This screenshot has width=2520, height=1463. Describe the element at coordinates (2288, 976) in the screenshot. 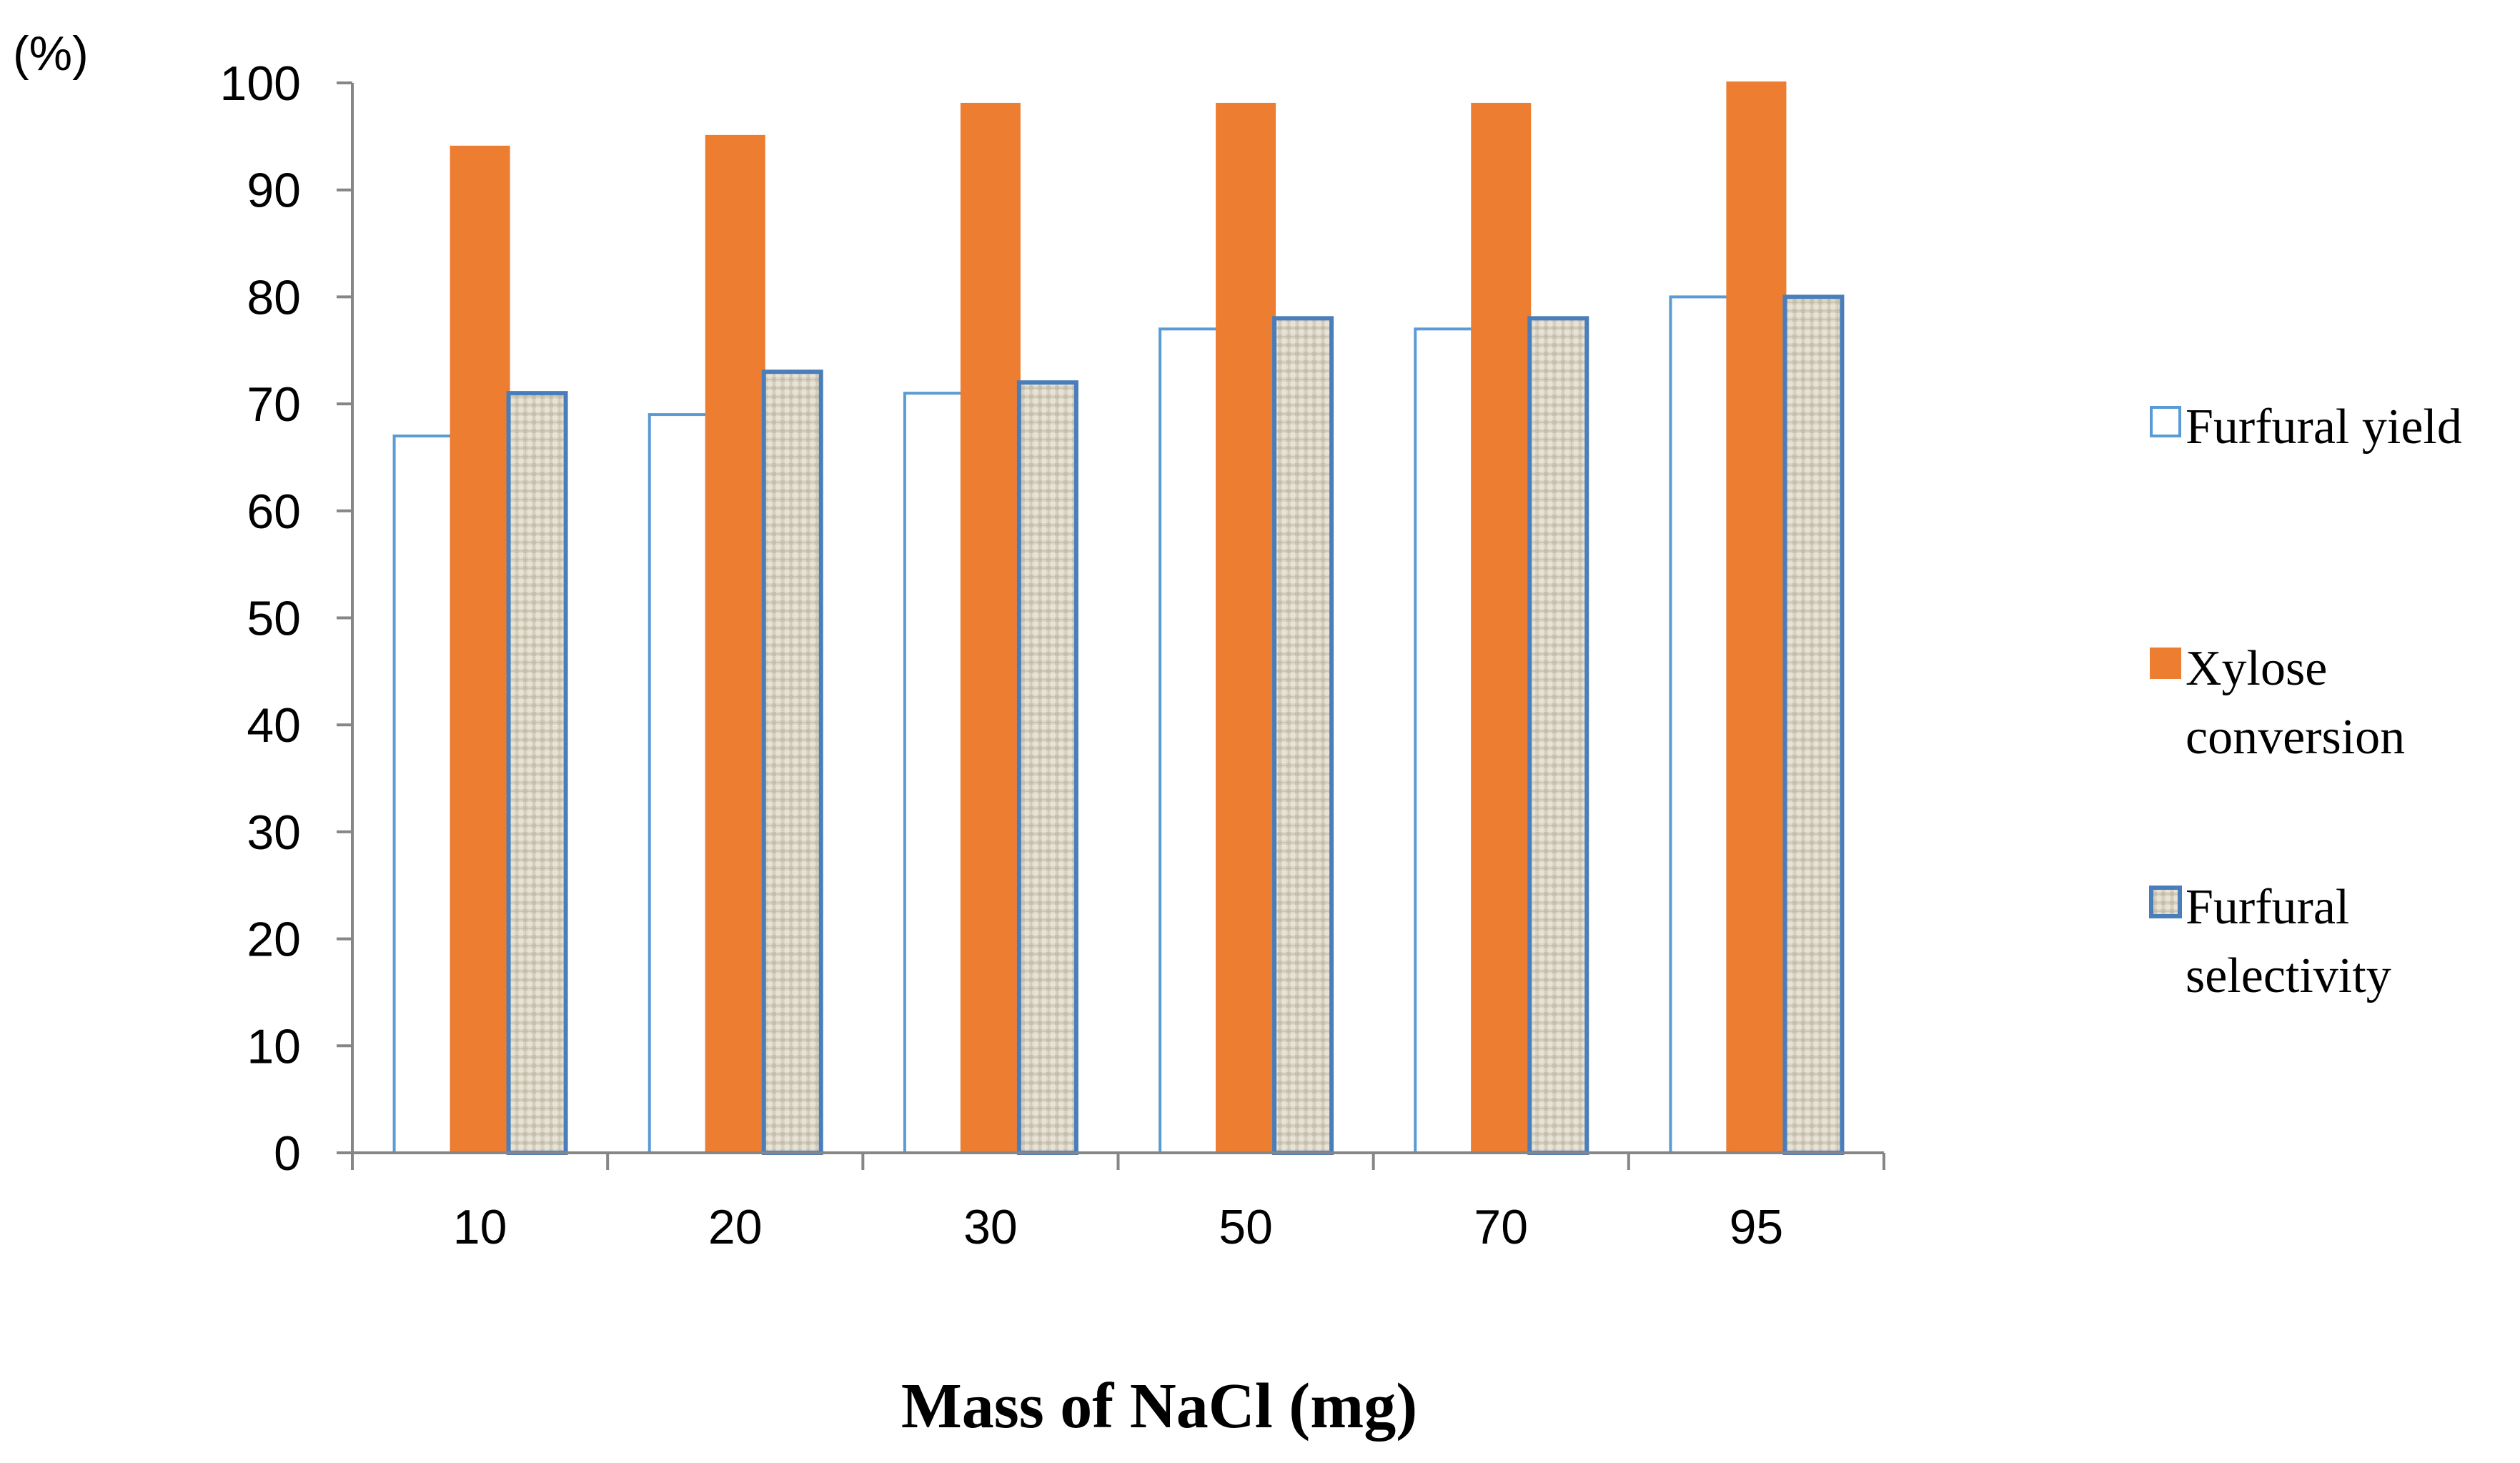

I see `legend-label-3: selectivity` at that location.